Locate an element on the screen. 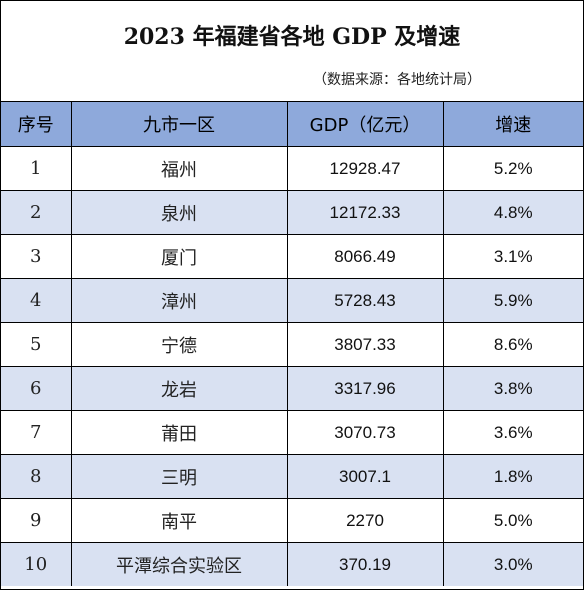  table-row: 2 泉州 12172.33 4.8% is located at coordinates (292, 212).